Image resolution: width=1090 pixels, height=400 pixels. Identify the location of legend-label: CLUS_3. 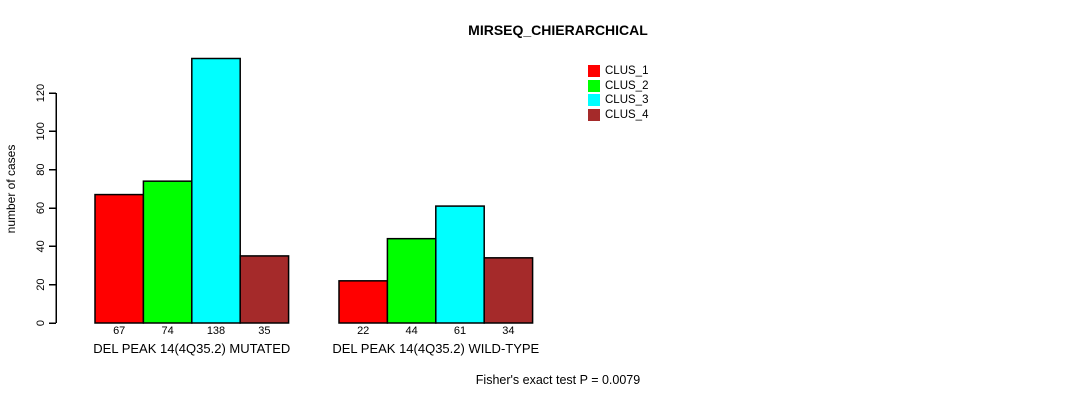
(627, 100).